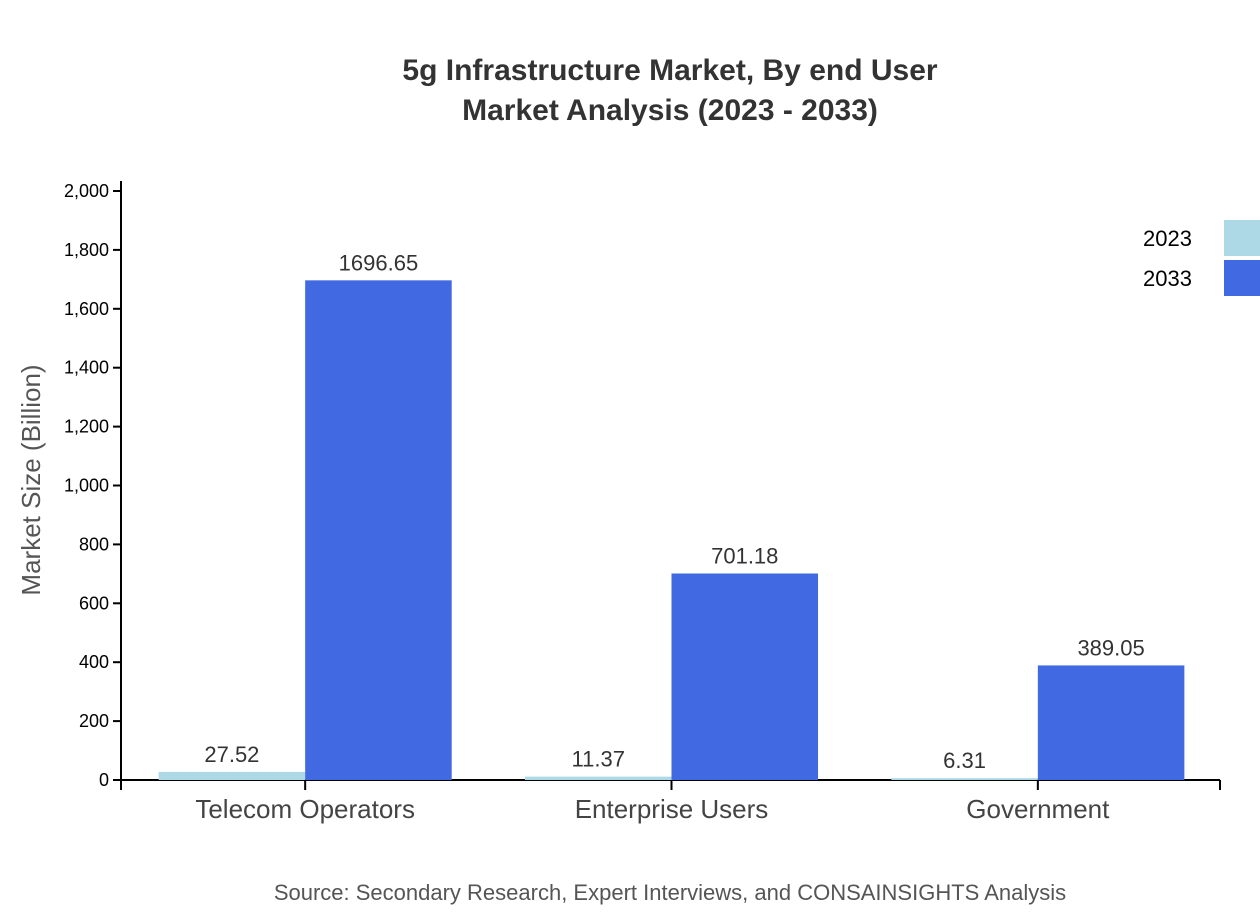 The width and height of the screenshot is (1260, 920). Describe the element at coordinates (94, 721) in the screenshot. I see `y-tick-label: 200` at that location.